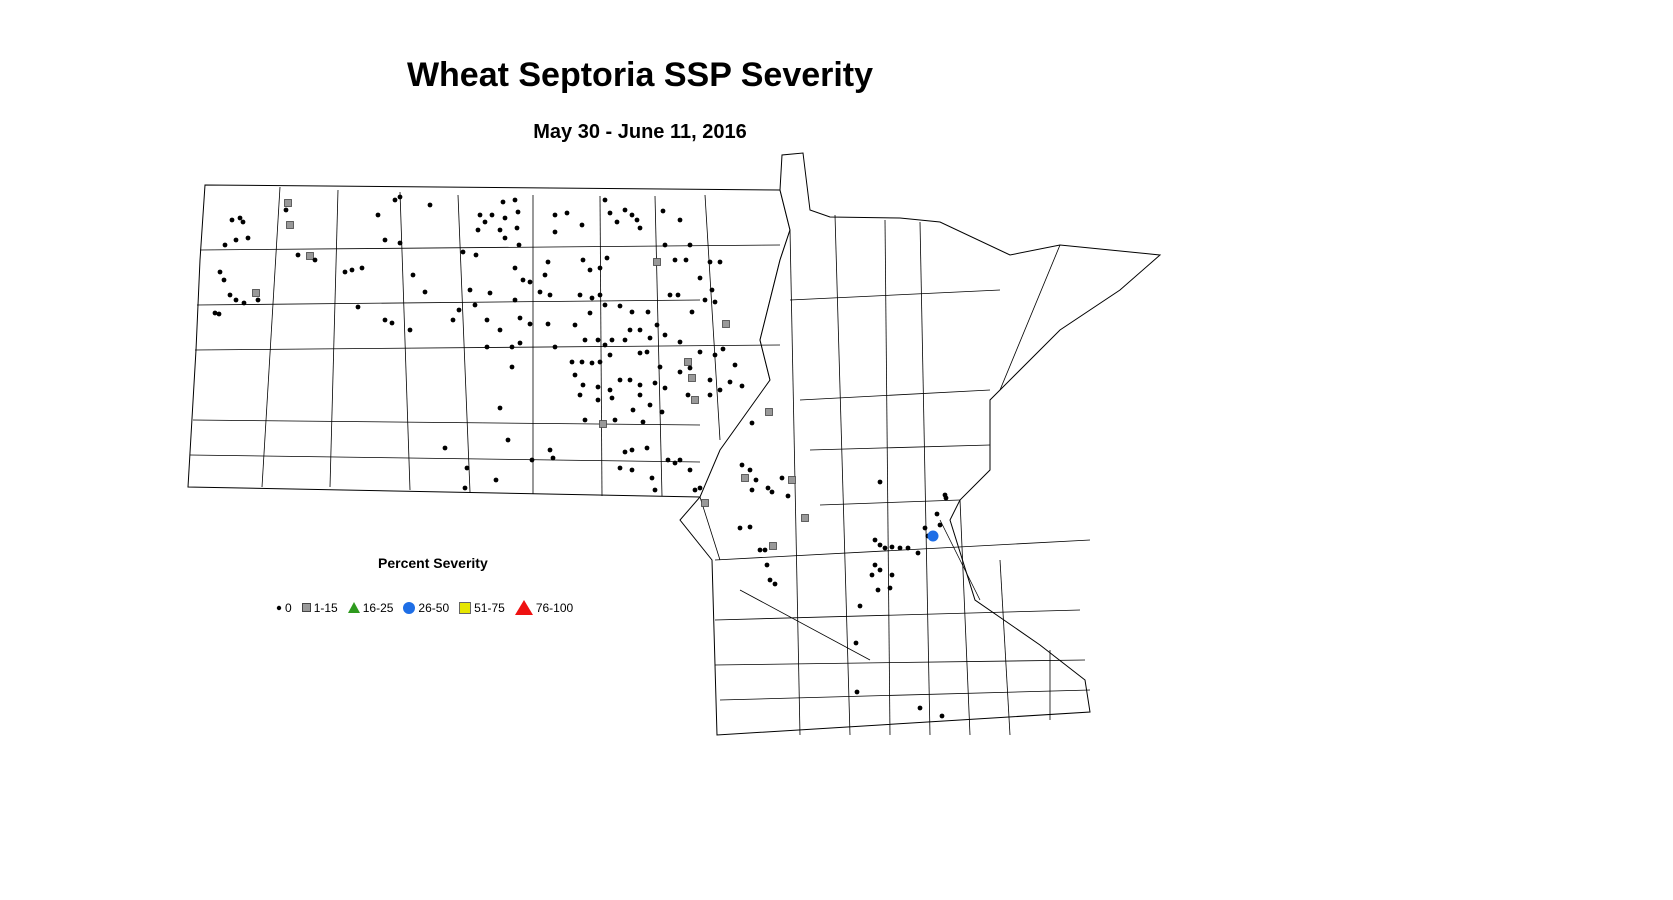  Describe the element at coordinates (543, 607) in the screenshot. I see `legend-item-76-100: 76-100` at that location.